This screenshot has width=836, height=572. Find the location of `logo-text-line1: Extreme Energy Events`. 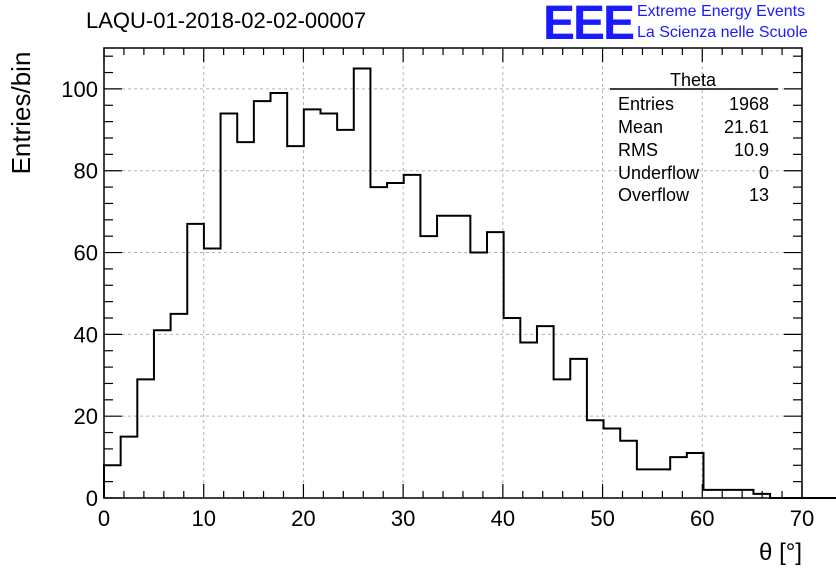

logo-text-line1: Extreme Energy Events is located at coordinates (721, 11).